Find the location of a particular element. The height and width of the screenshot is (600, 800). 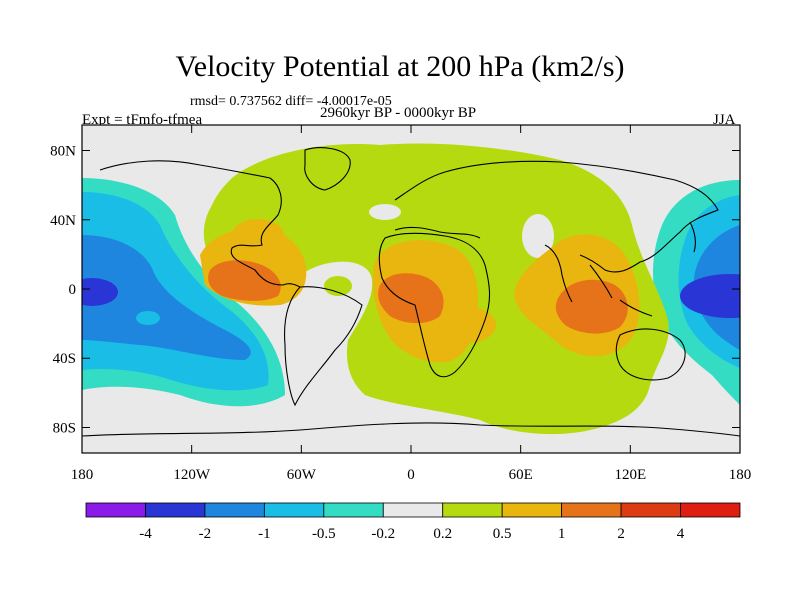

y-tick-label: 40N is located at coordinates (63, 221).